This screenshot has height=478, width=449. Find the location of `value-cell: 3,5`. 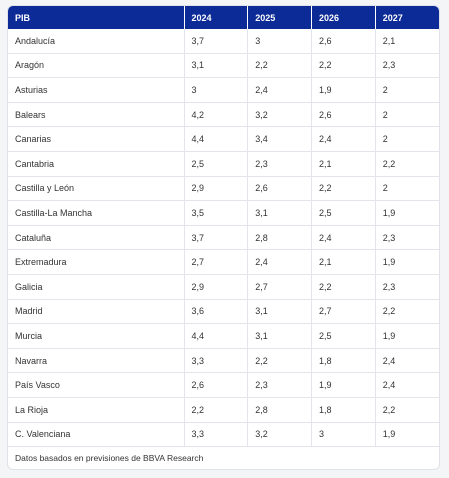

value-cell: 3,5 is located at coordinates (216, 213).